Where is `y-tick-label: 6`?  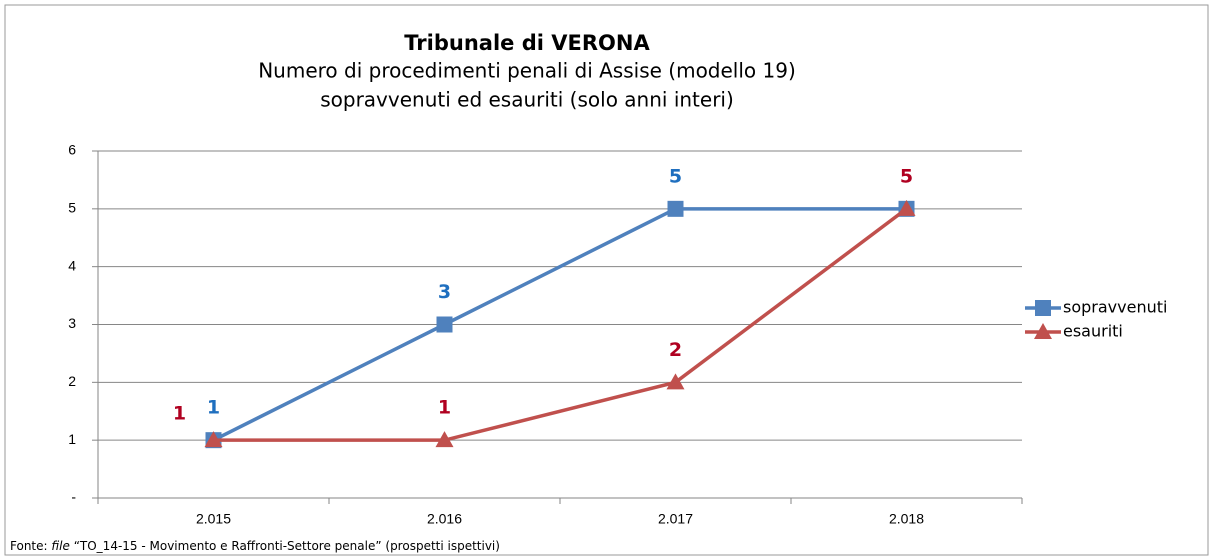 y-tick-label: 6 is located at coordinates (72, 150).